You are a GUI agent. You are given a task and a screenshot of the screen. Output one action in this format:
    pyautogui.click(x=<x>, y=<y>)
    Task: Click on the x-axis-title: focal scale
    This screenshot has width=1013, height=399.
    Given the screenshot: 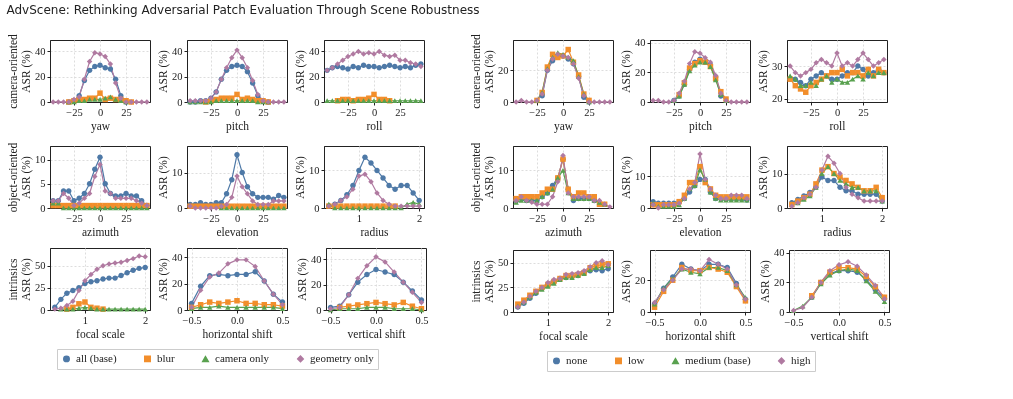 What is the action you would take?
    pyautogui.click(x=563, y=336)
    